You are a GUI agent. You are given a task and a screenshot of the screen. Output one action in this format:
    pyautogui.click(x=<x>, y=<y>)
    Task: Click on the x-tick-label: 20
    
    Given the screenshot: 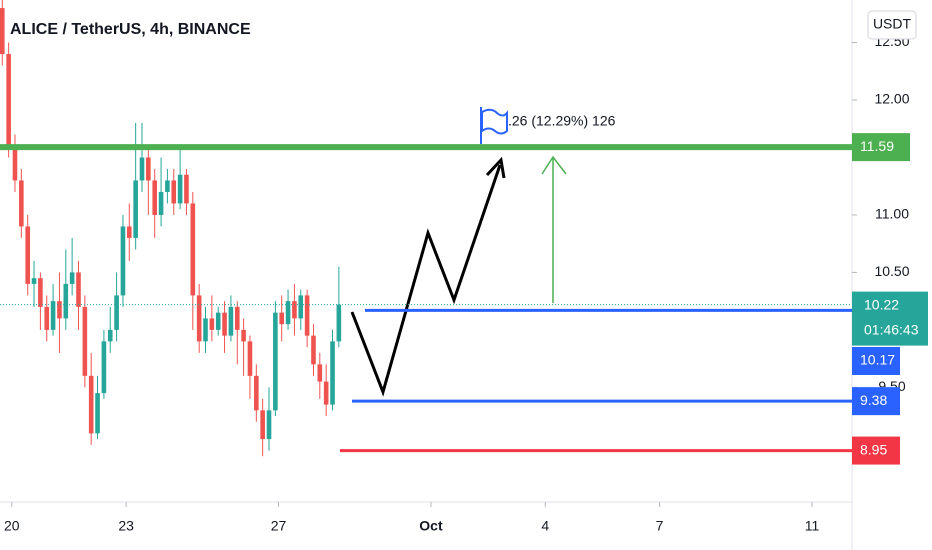 What is the action you would take?
    pyautogui.click(x=12, y=526)
    